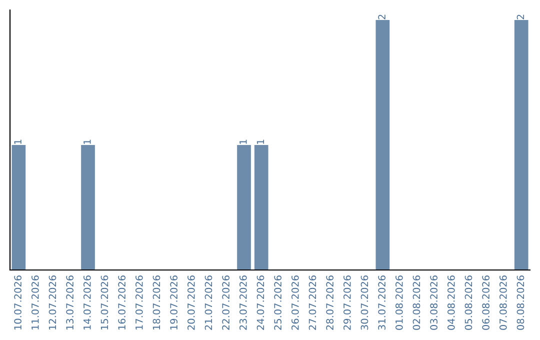 This screenshot has width=540, height=340. What do you see at coordinates (226, 302) in the screenshot?
I see `x-tick-label: 22.07.2026` at bounding box center [226, 302].